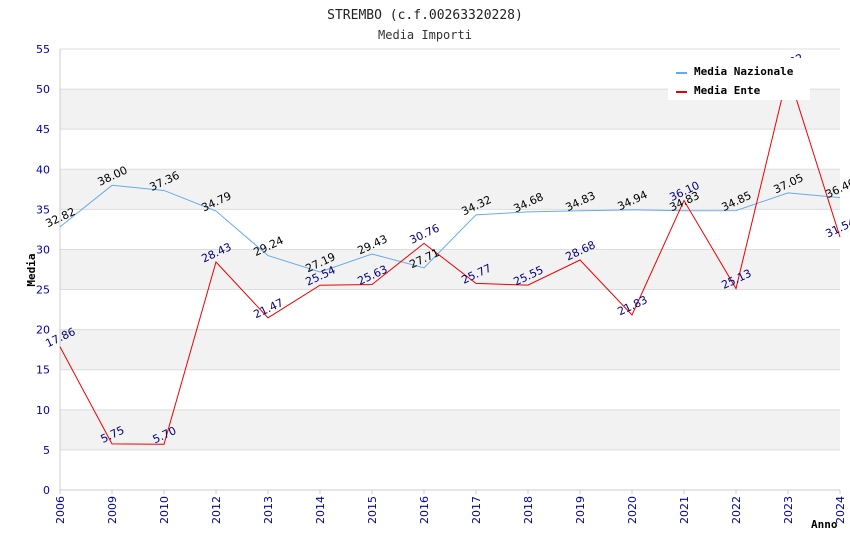  I want to click on chart-subtitle: Media Importi, so click(425, 35).